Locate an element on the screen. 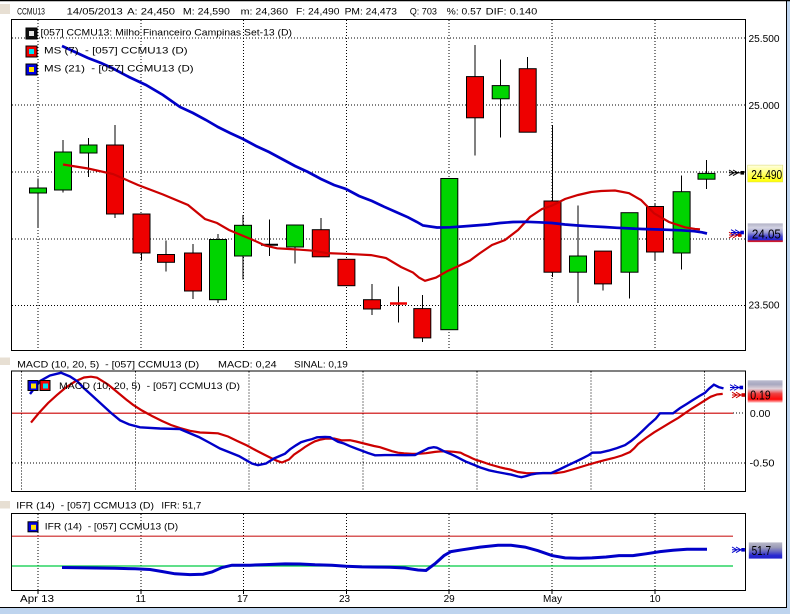  svg-text: DIF: 0.140 is located at coordinates (512, 12).